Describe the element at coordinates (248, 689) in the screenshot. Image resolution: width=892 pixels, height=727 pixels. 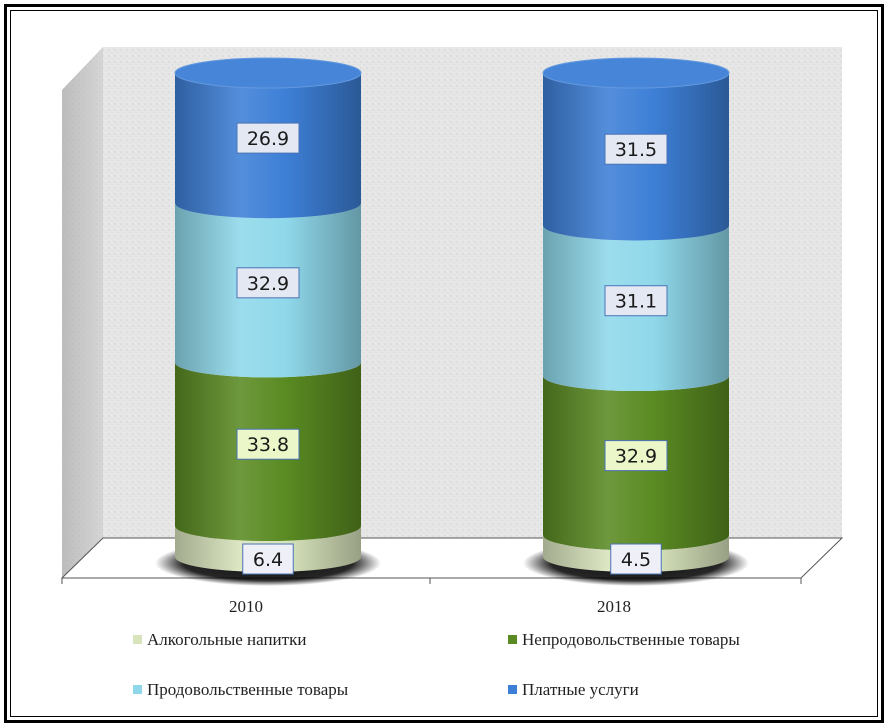
I see `legend-label: Продовольственные товары` at that location.